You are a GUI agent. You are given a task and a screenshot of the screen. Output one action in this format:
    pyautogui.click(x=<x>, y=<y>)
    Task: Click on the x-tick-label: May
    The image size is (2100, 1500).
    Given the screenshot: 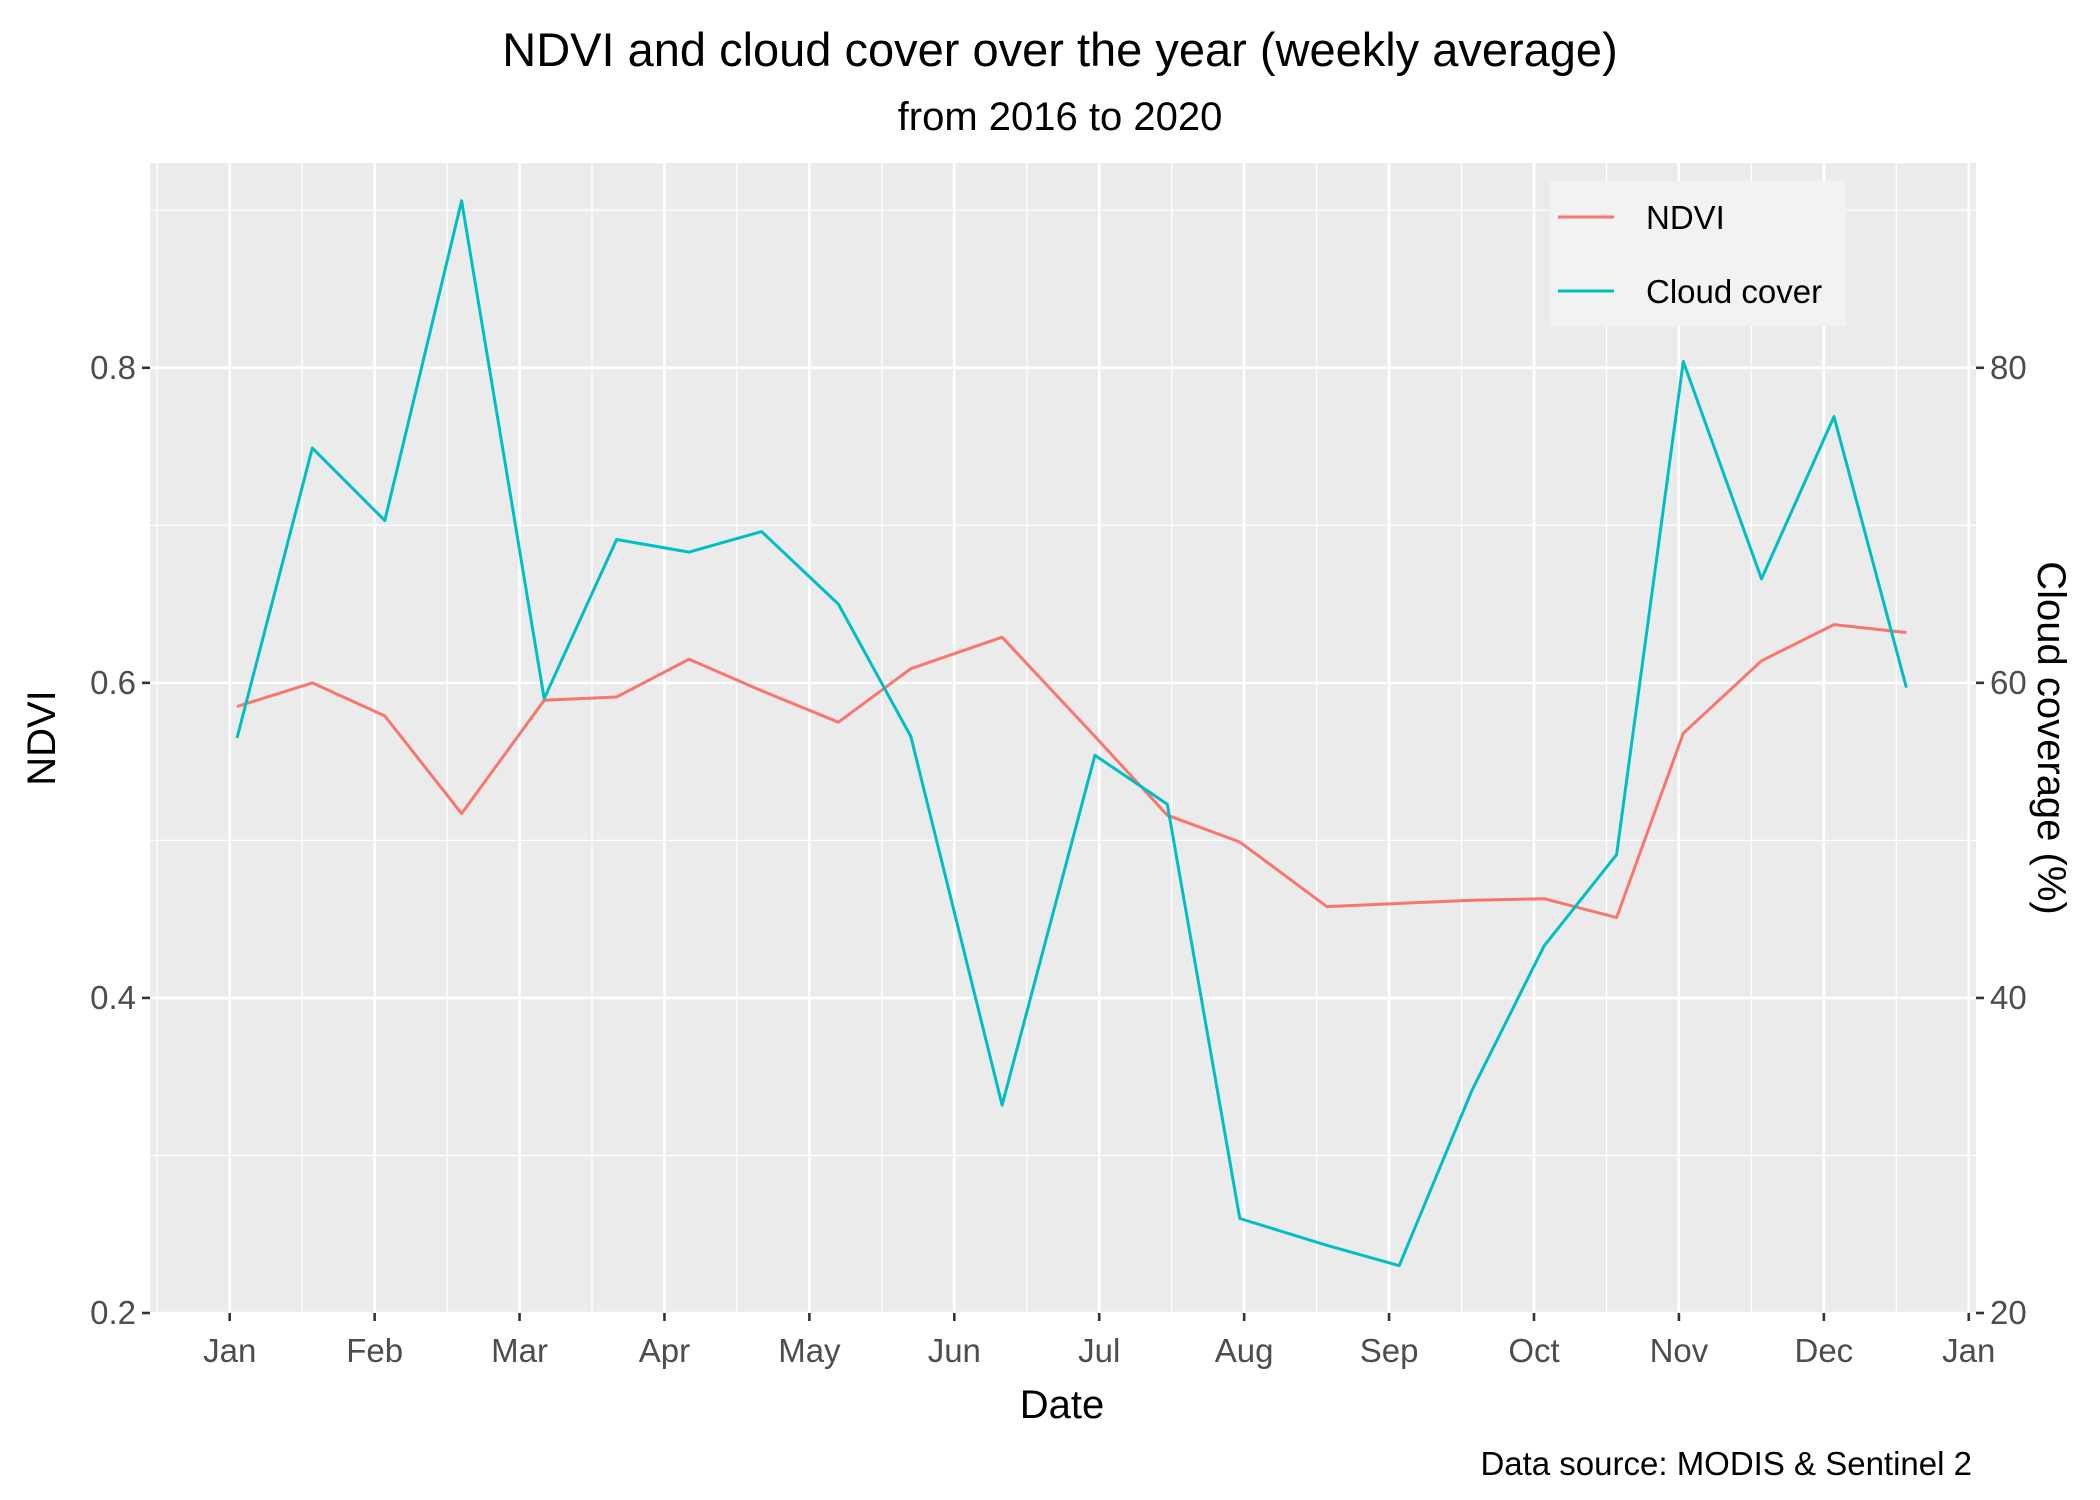 What is the action you would take?
    pyautogui.click(x=809, y=1350)
    